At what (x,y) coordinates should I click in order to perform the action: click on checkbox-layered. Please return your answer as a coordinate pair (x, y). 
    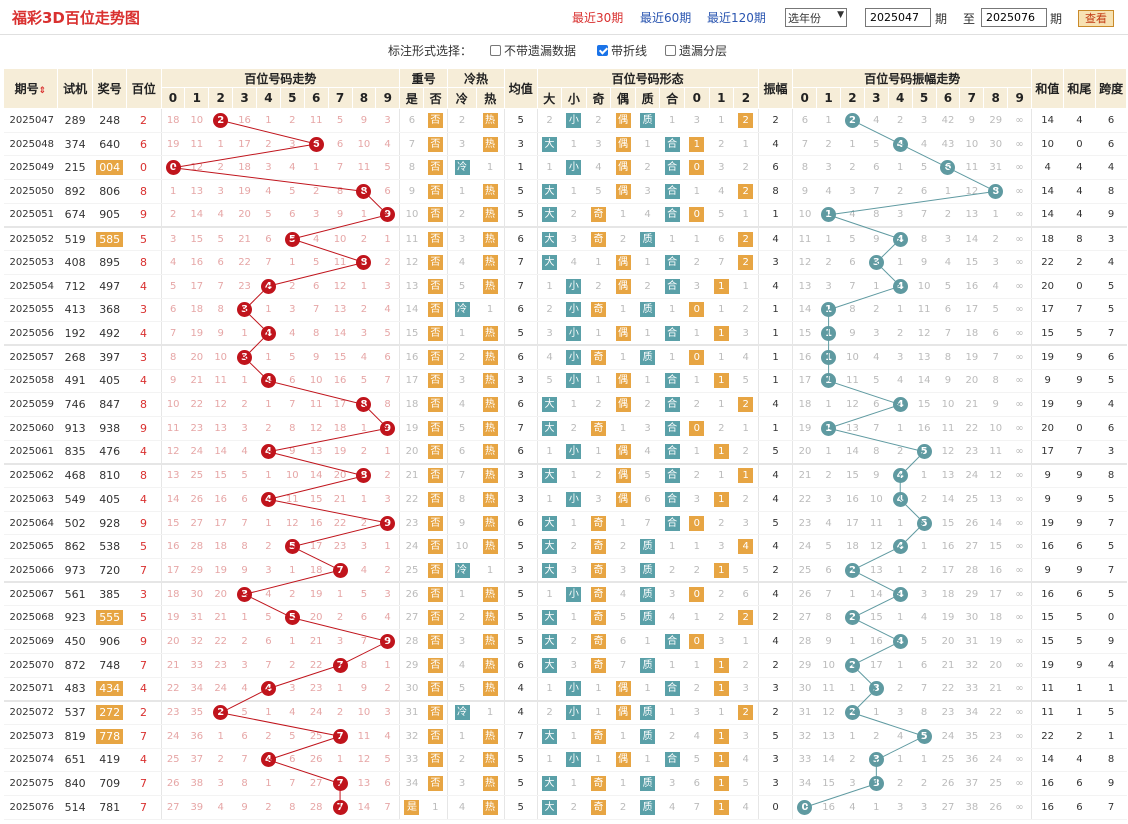
    Looking at the image, I should click on (670, 50).